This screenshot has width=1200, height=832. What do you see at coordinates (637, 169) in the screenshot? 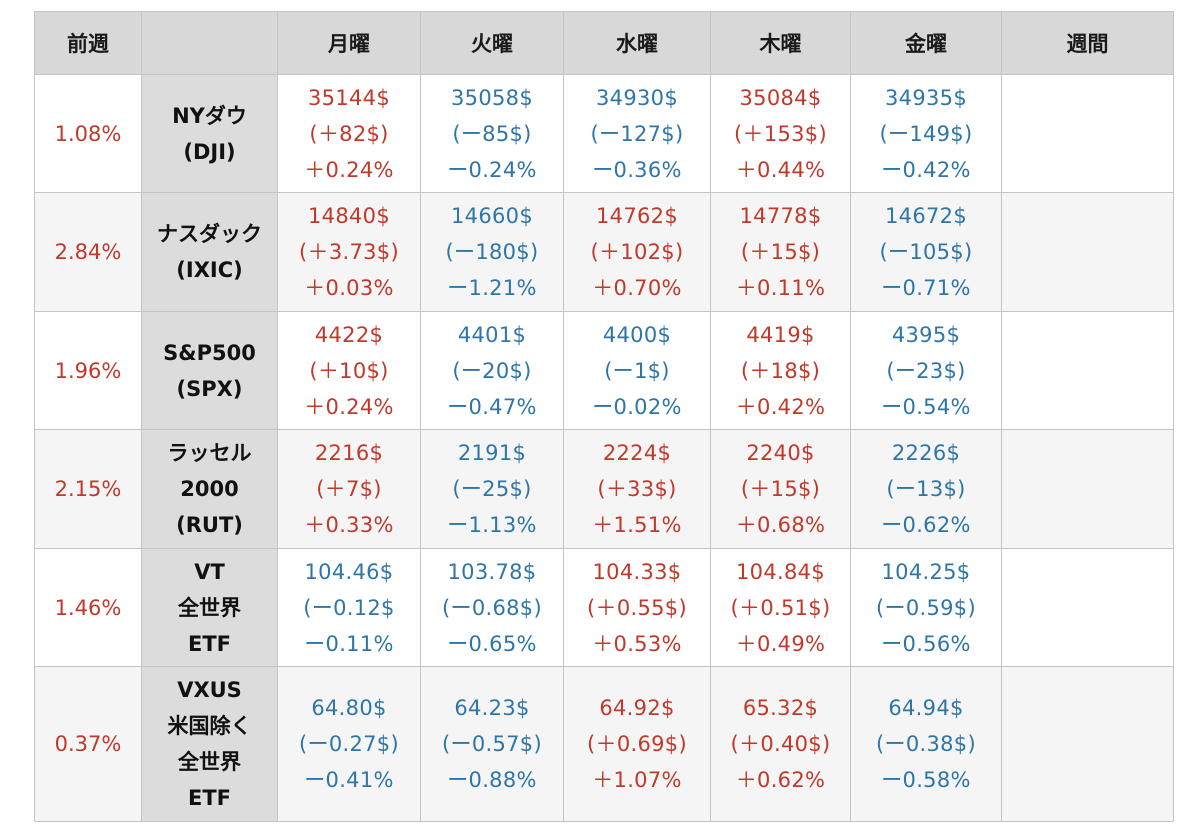
I see `percent-change: ー0.36%` at bounding box center [637, 169].